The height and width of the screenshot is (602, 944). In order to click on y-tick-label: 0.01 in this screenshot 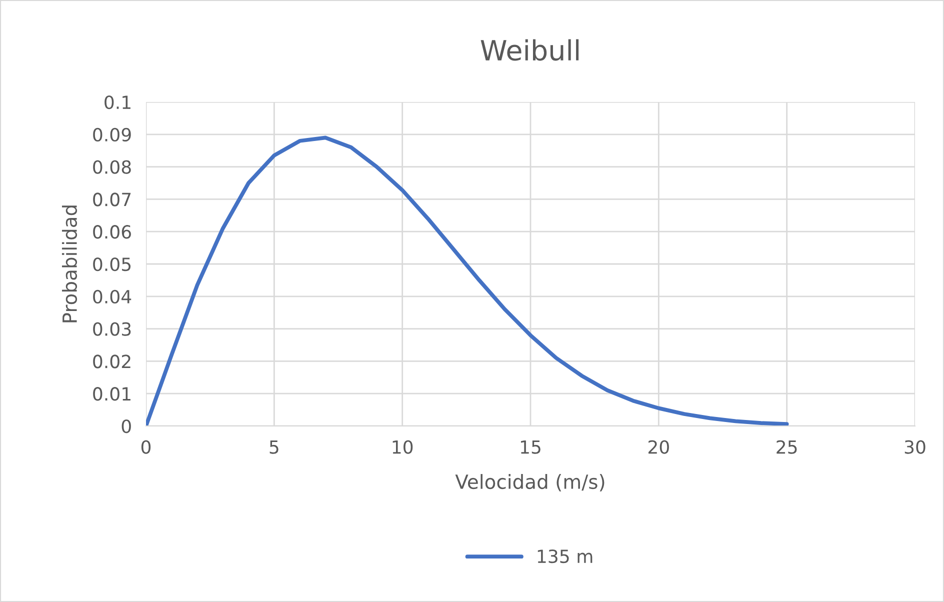, I will do `click(111, 394)`.